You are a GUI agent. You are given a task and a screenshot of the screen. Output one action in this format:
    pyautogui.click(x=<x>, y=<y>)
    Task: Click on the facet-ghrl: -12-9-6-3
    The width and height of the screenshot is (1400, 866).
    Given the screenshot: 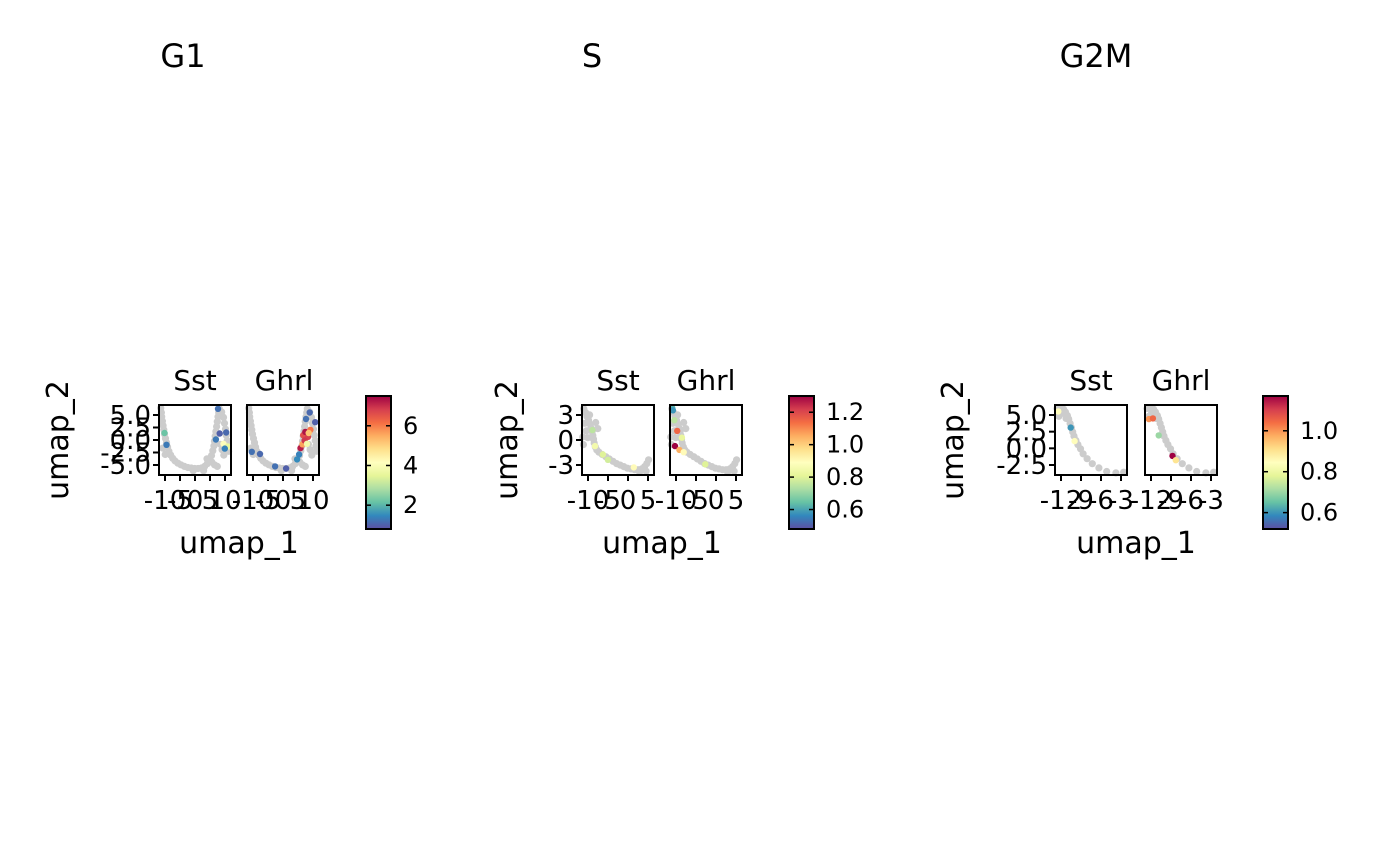 What is the action you would take?
    pyautogui.click(x=1177, y=460)
    